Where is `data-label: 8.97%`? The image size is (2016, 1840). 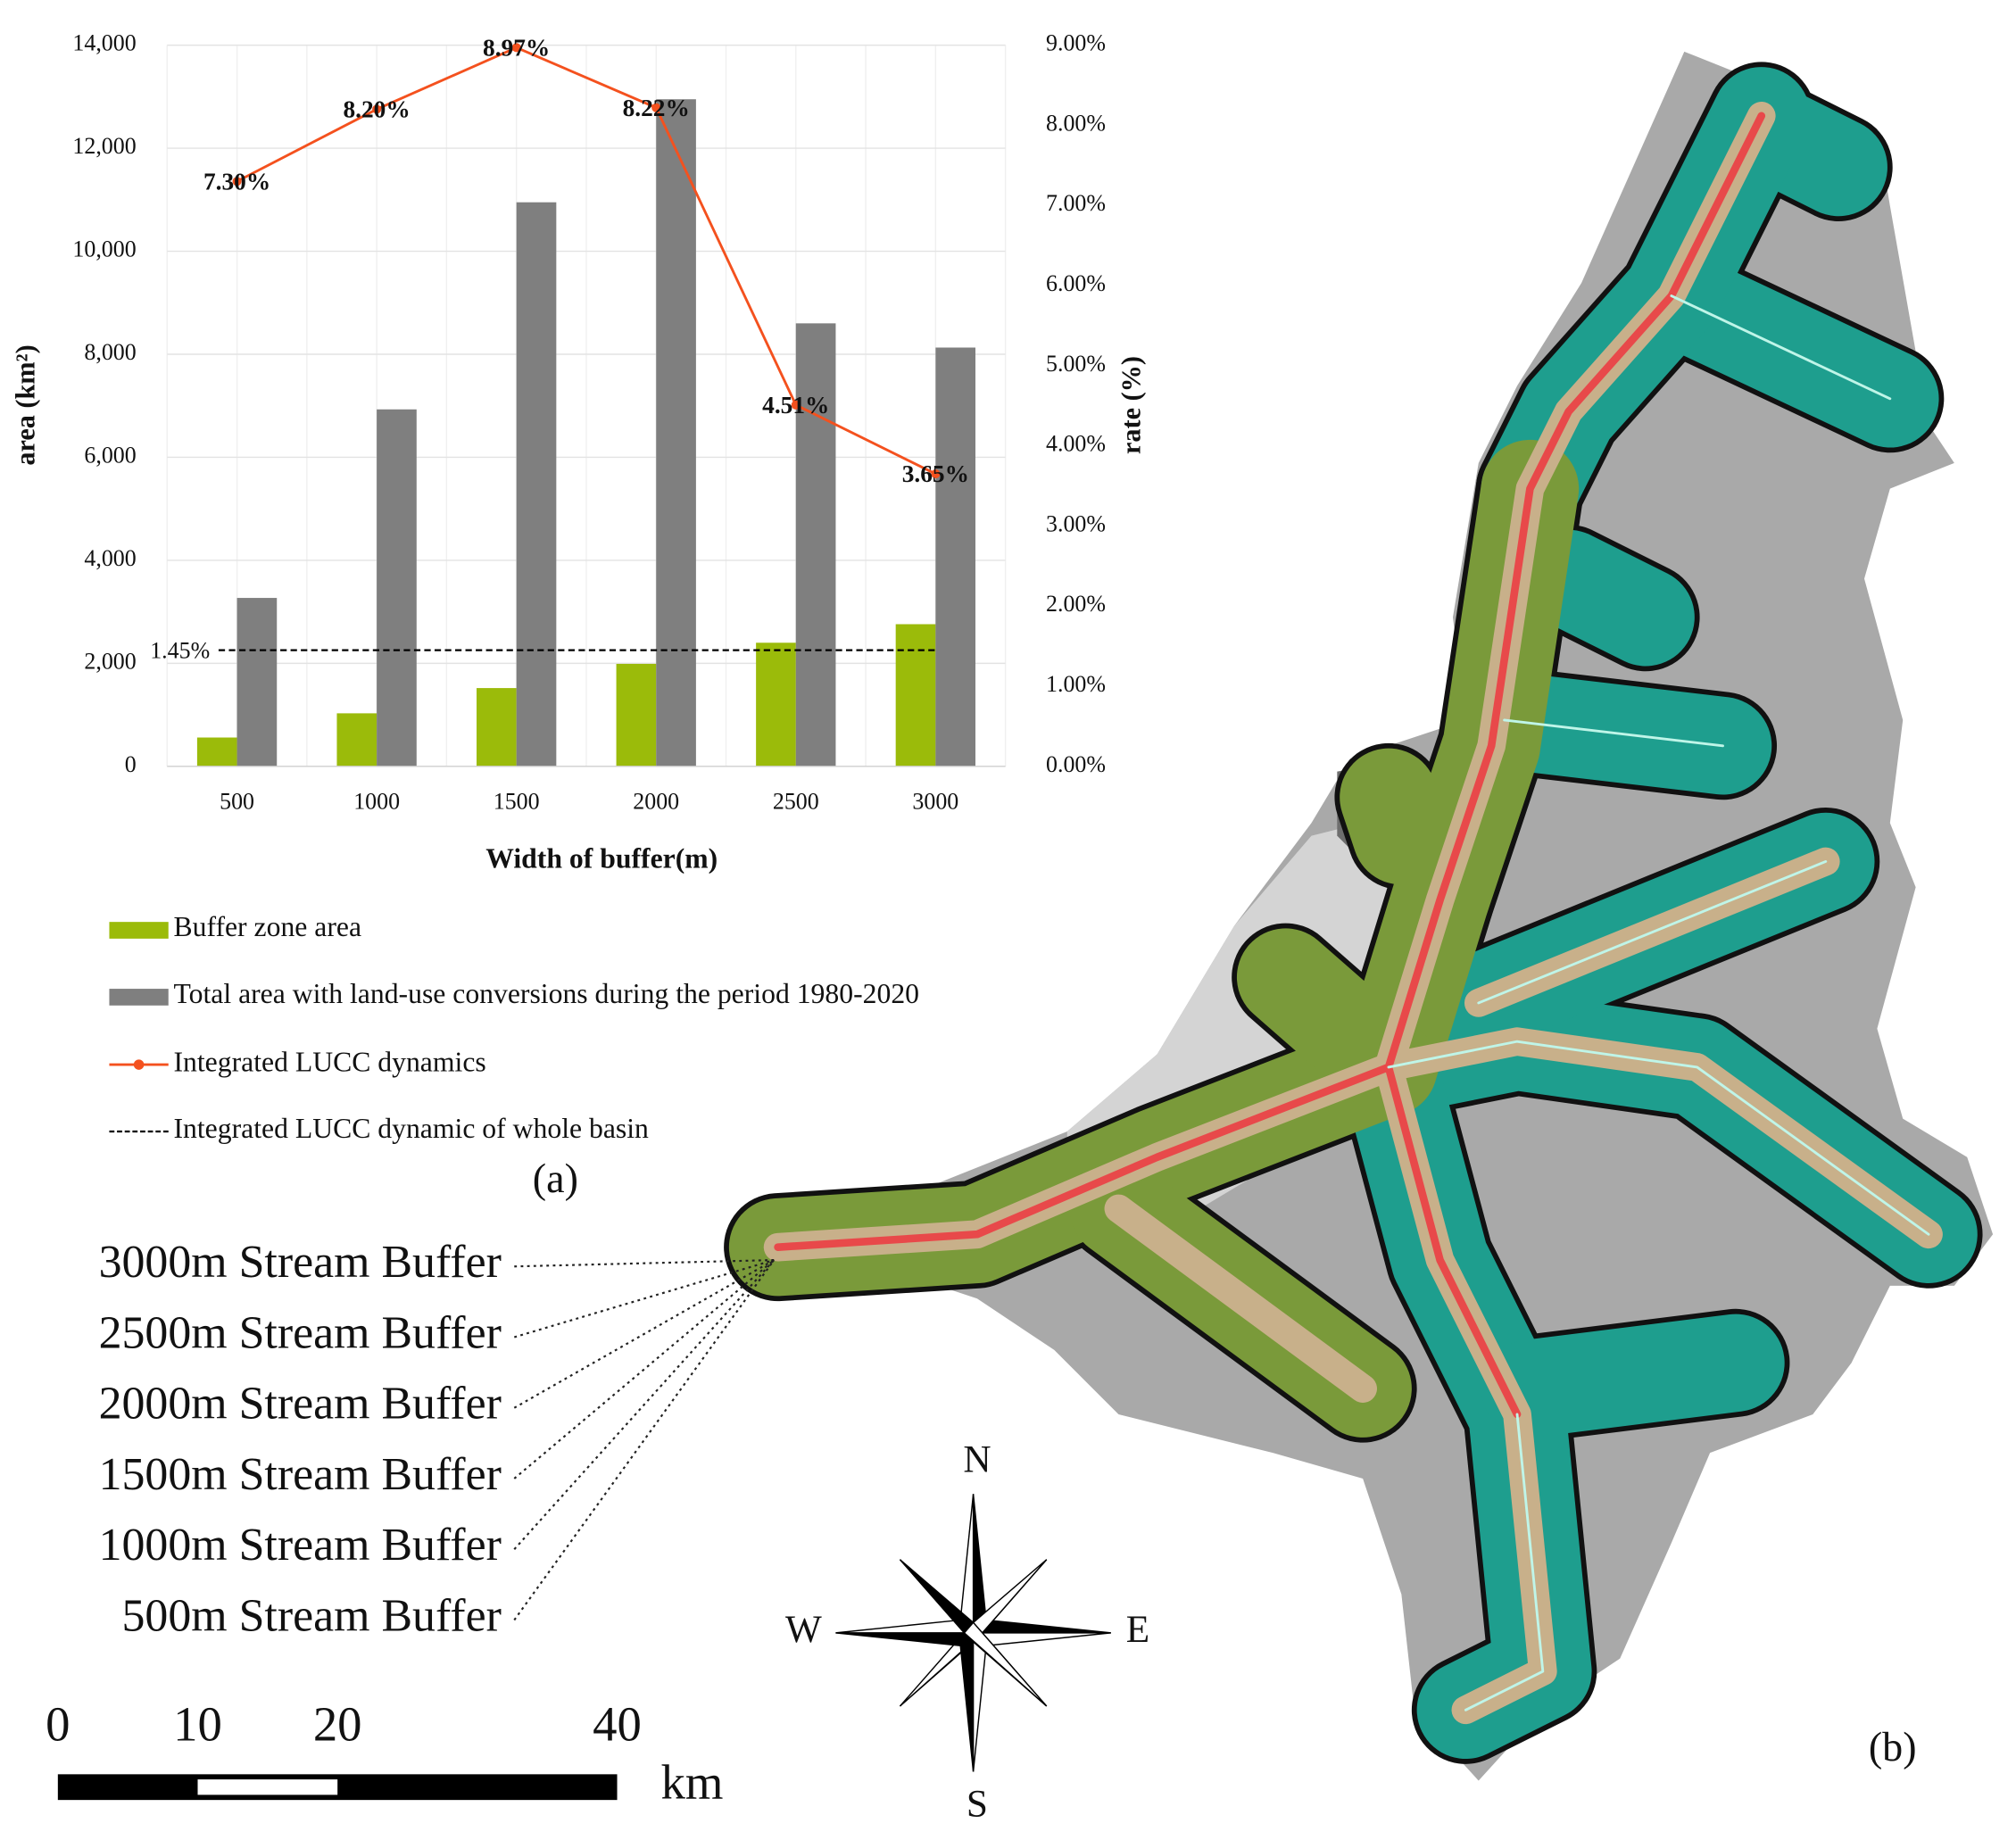 data-label: 8.97% is located at coordinates (516, 48).